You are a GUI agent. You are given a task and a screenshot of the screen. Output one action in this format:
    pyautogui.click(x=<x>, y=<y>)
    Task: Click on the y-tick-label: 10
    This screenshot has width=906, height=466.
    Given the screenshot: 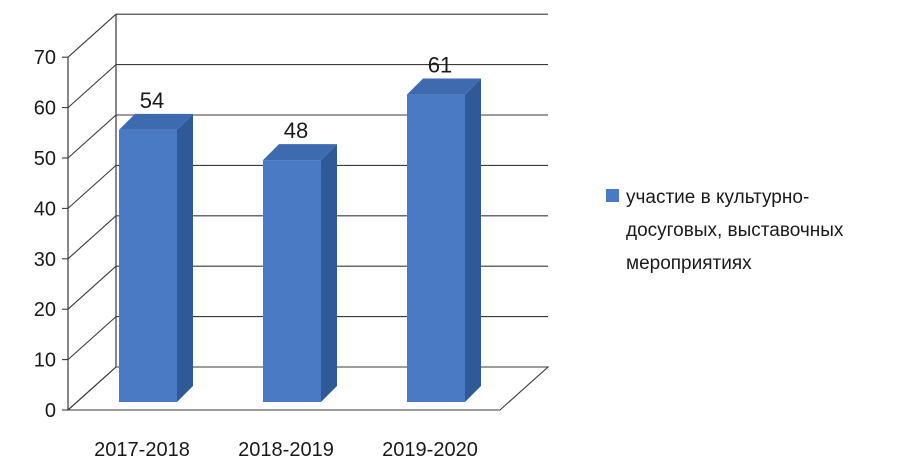 What is the action you would take?
    pyautogui.click(x=45, y=361)
    